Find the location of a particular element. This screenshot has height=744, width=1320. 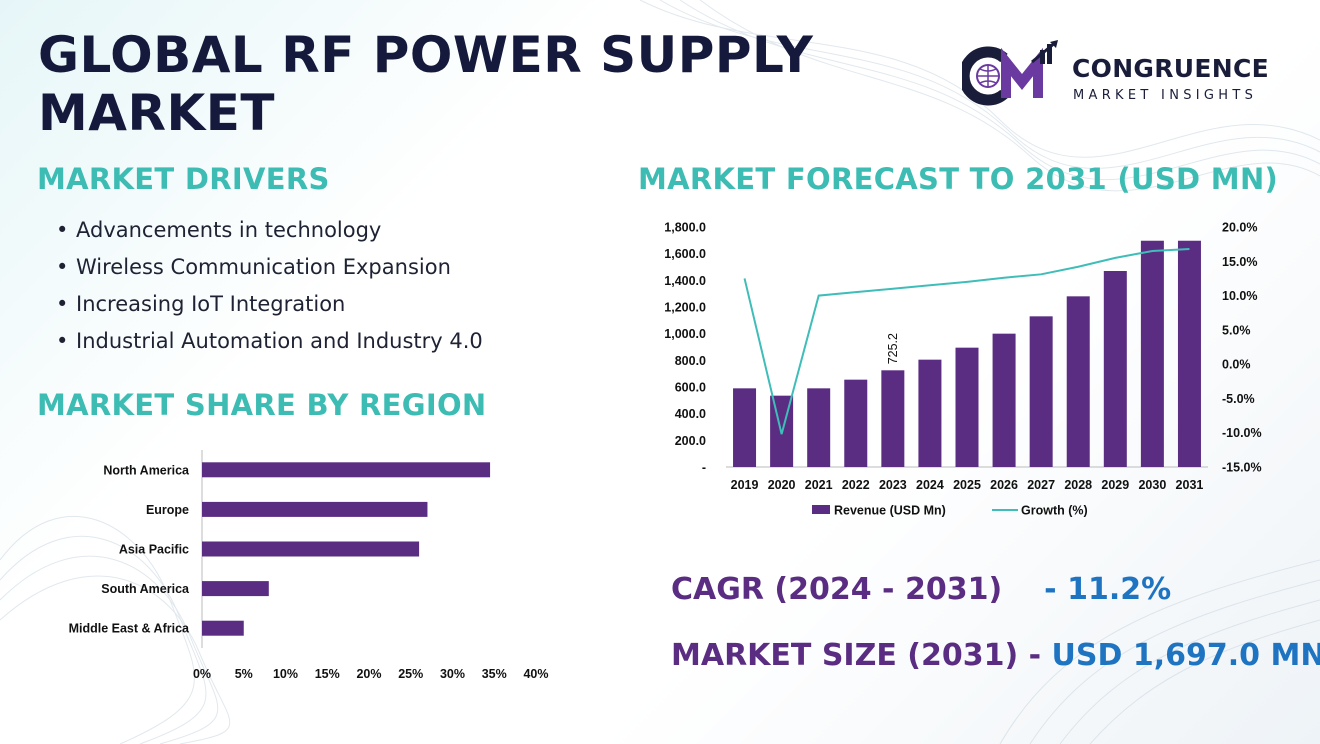

page-title: GLOBAL RF POWER SUPPLY MARKET is located at coordinates (425, 84).